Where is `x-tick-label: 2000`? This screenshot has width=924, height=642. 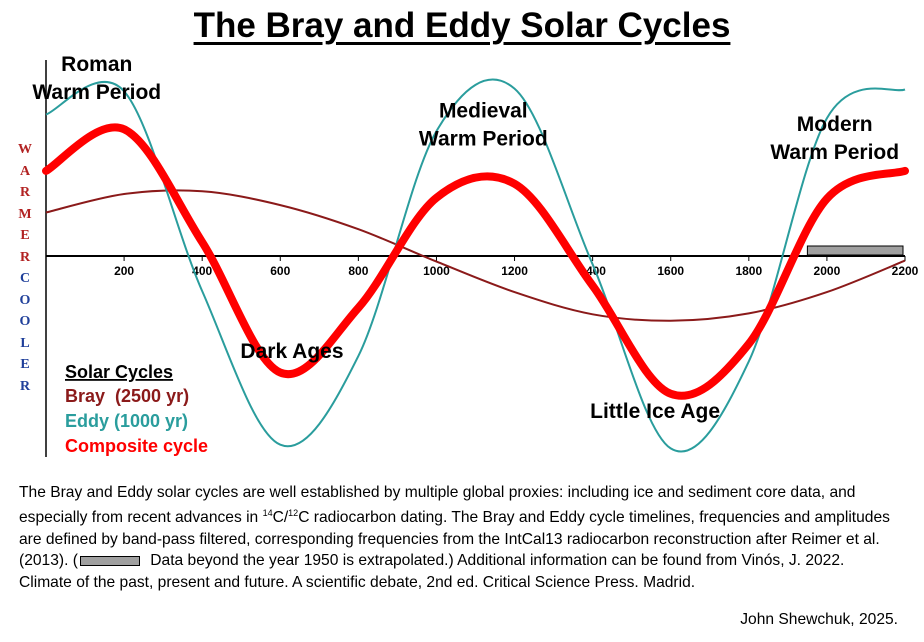 x-tick-label: 2000 is located at coordinates (827, 271).